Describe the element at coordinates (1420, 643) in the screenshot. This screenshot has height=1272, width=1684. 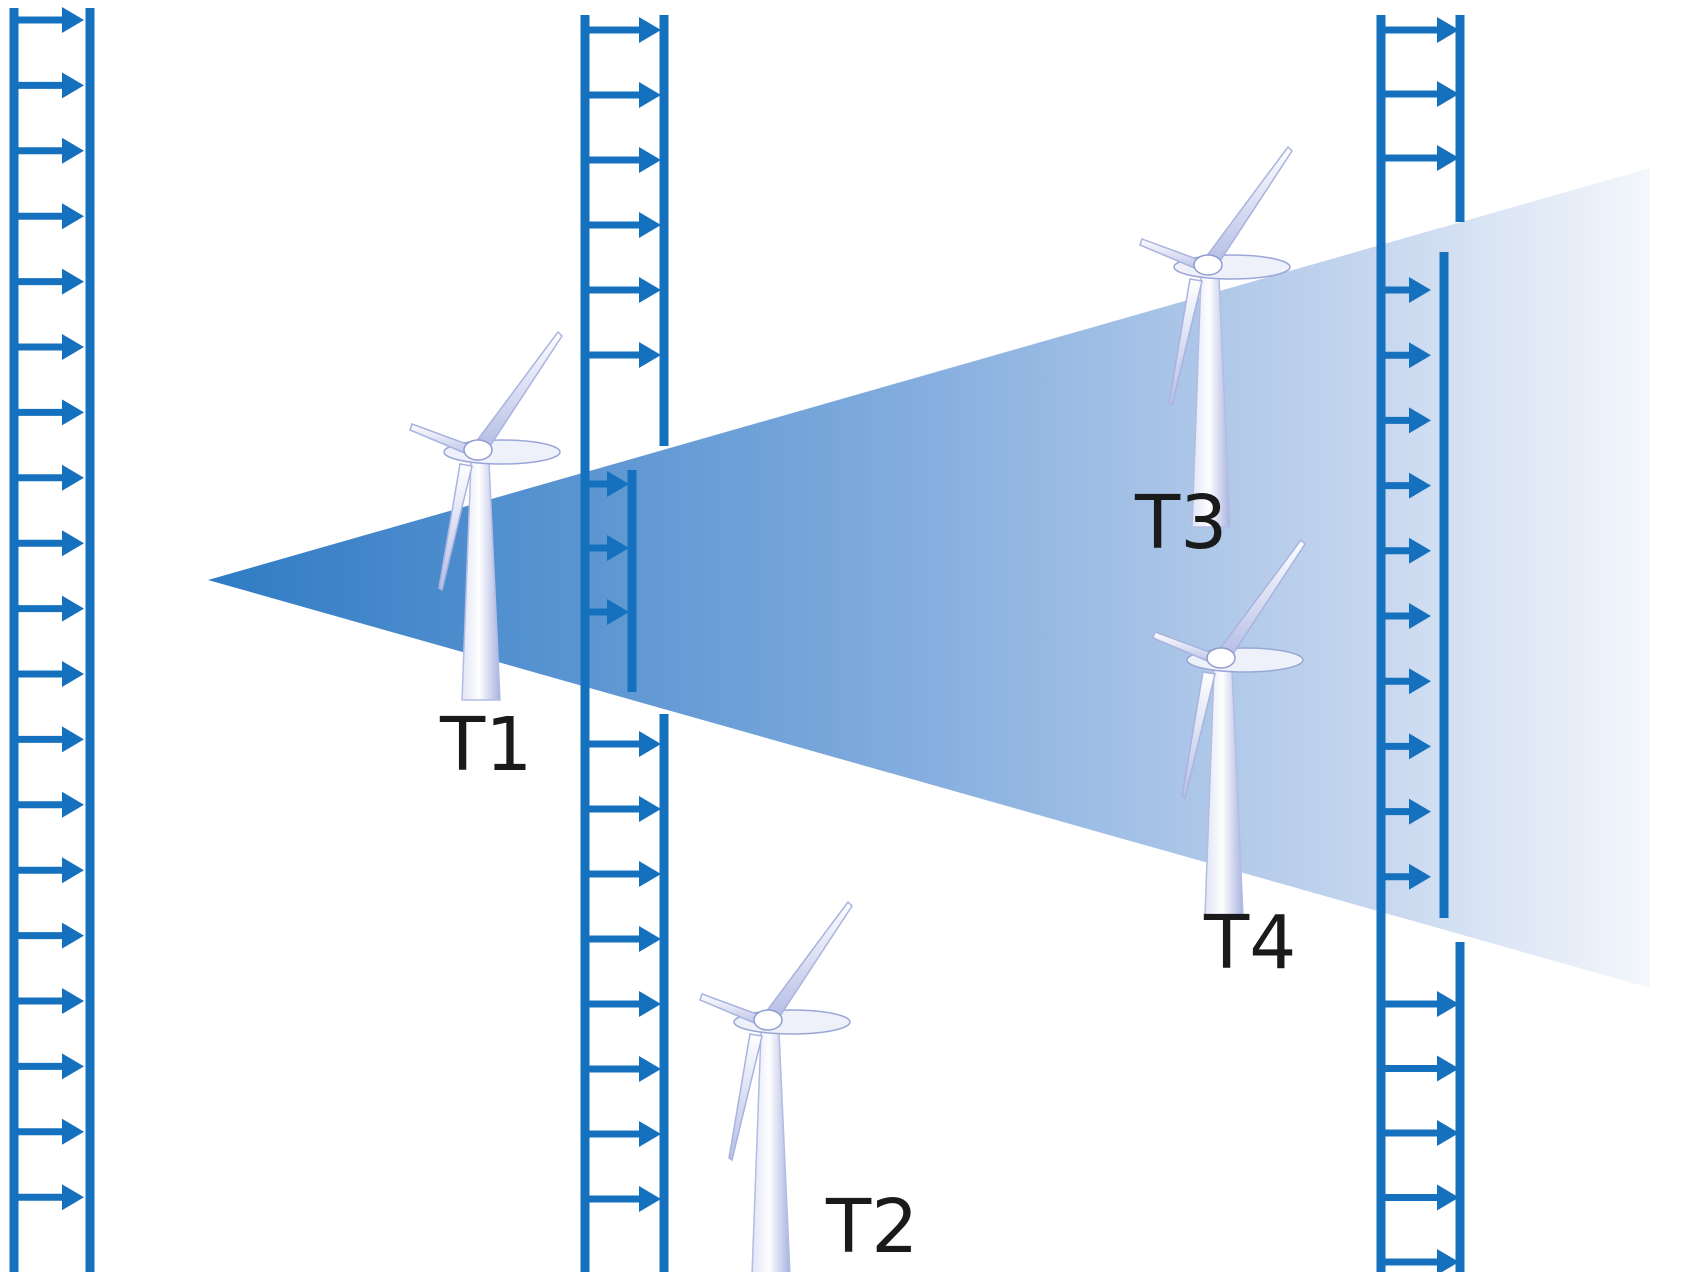
I see `velocity-profile-t3-t4` at that location.